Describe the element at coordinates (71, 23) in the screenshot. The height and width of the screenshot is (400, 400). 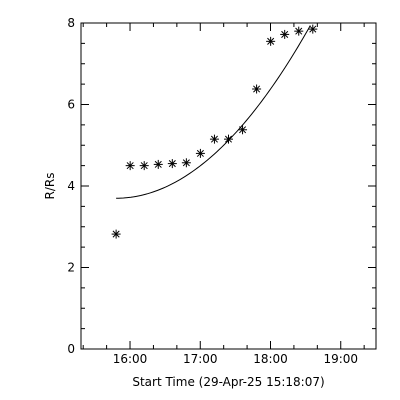
I see `y-tick-label: 8` at that location.